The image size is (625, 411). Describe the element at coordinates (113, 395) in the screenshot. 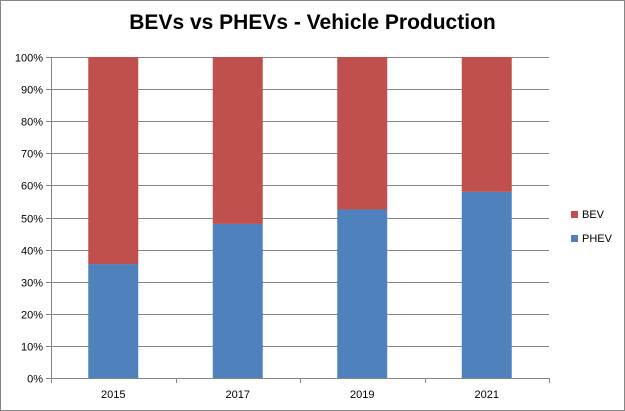

I see `x-tick-label: 2015` at that location.